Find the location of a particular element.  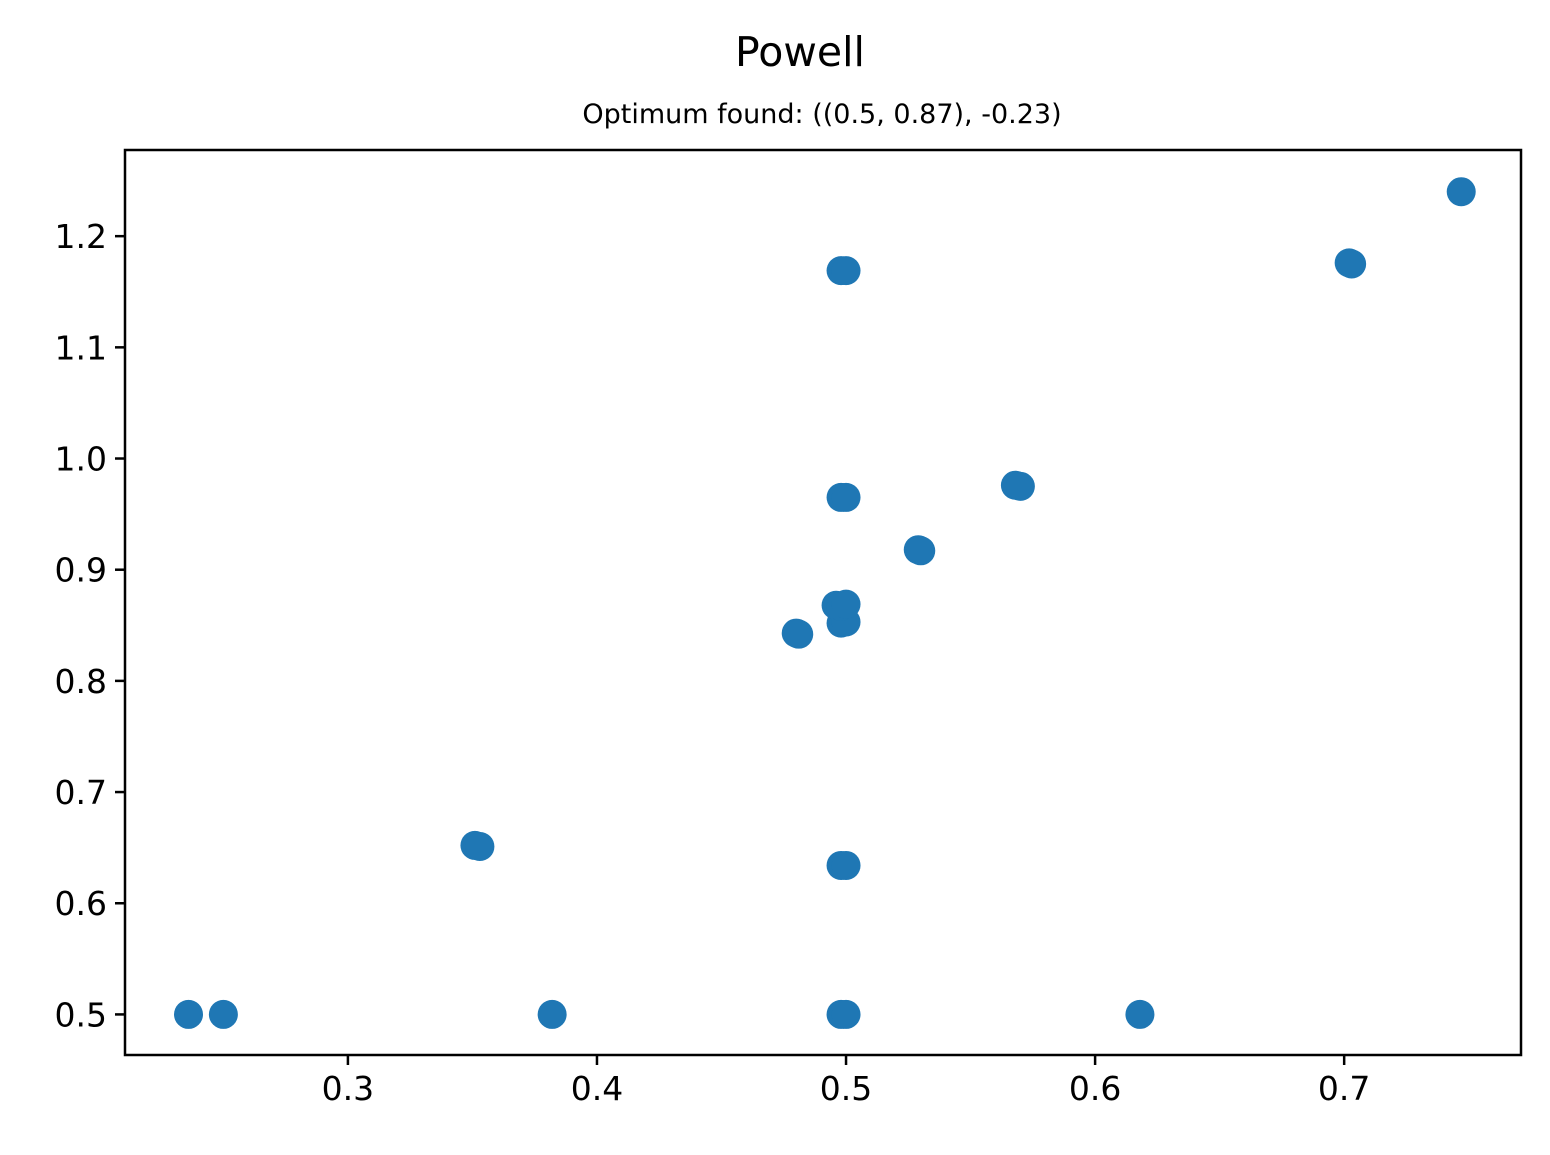

y-tick-label: 1.0 is located at coordinates (81, 459).